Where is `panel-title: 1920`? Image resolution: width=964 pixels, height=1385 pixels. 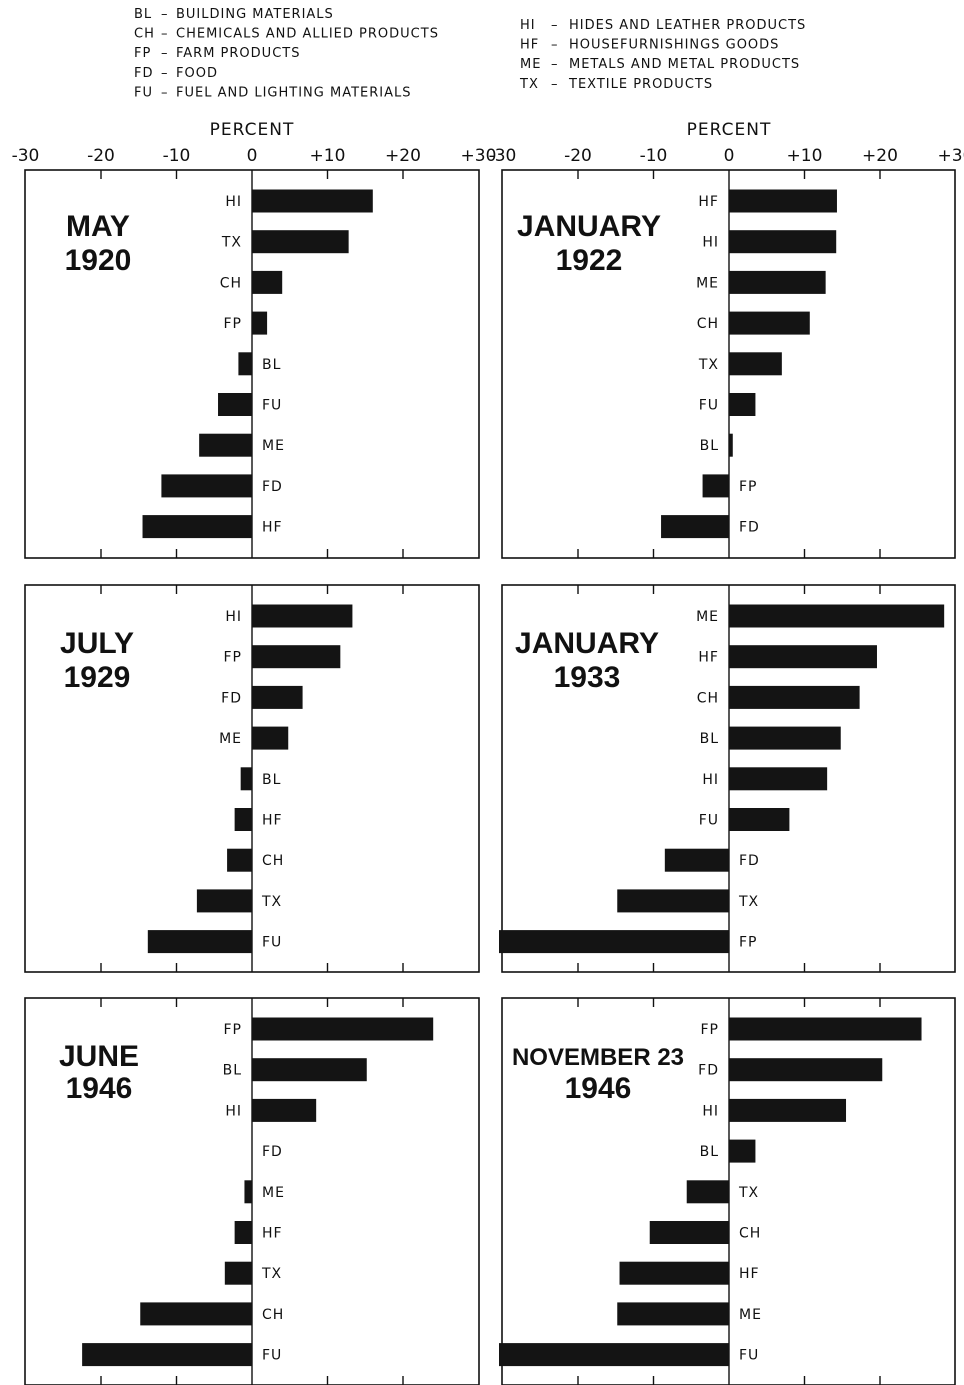
panel-title: 1920 is located at coordinates (98, 260).